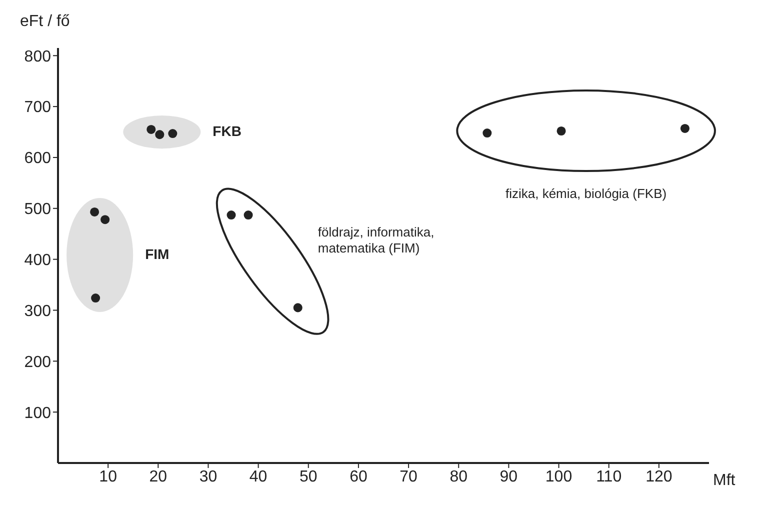 Image resolution: width=762 pixels, height=508 pixels. I want to click on x-tick-label: 50, so click(308, 477).